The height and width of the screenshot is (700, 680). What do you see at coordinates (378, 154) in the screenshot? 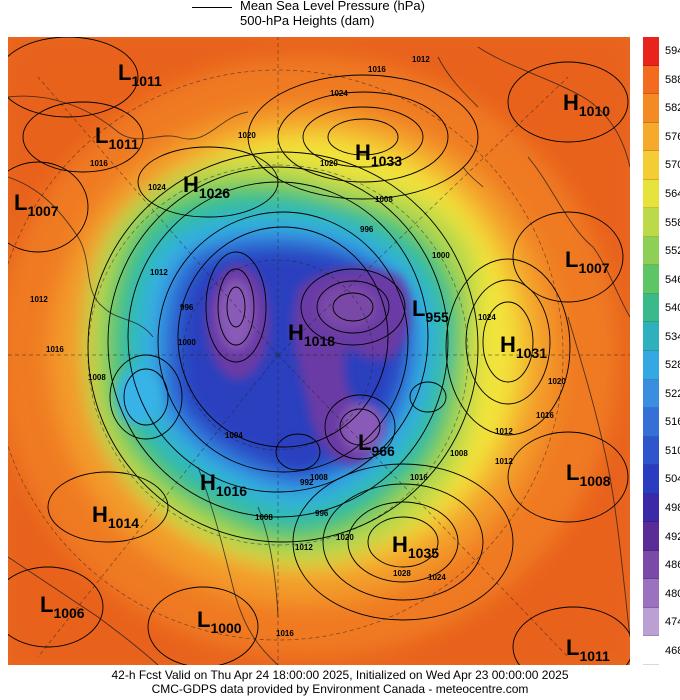
I see `high-pressure-center: H1033` at bounding box center [378, 154].